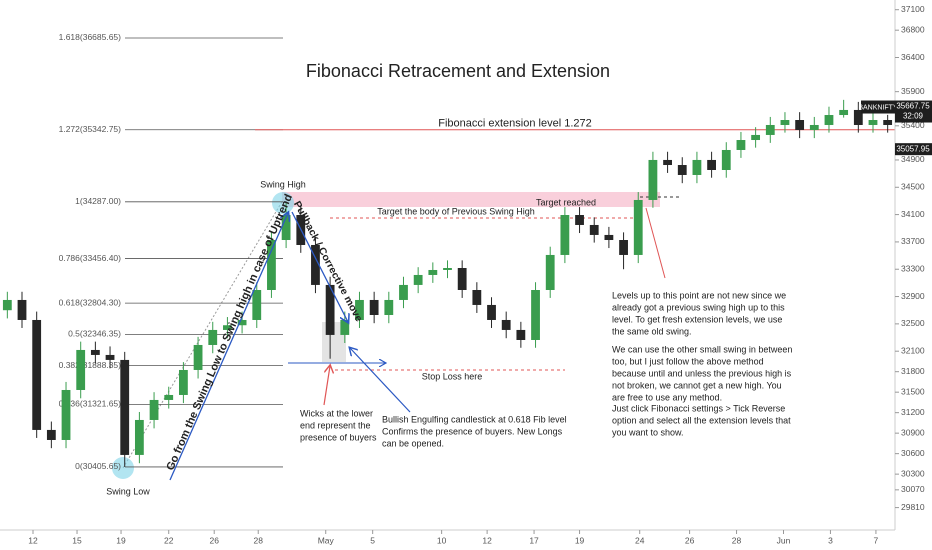 Image resolution: width=932 pixels, height=550 pixels. I want to click on x-tick-label: 19, so click(121, 540).